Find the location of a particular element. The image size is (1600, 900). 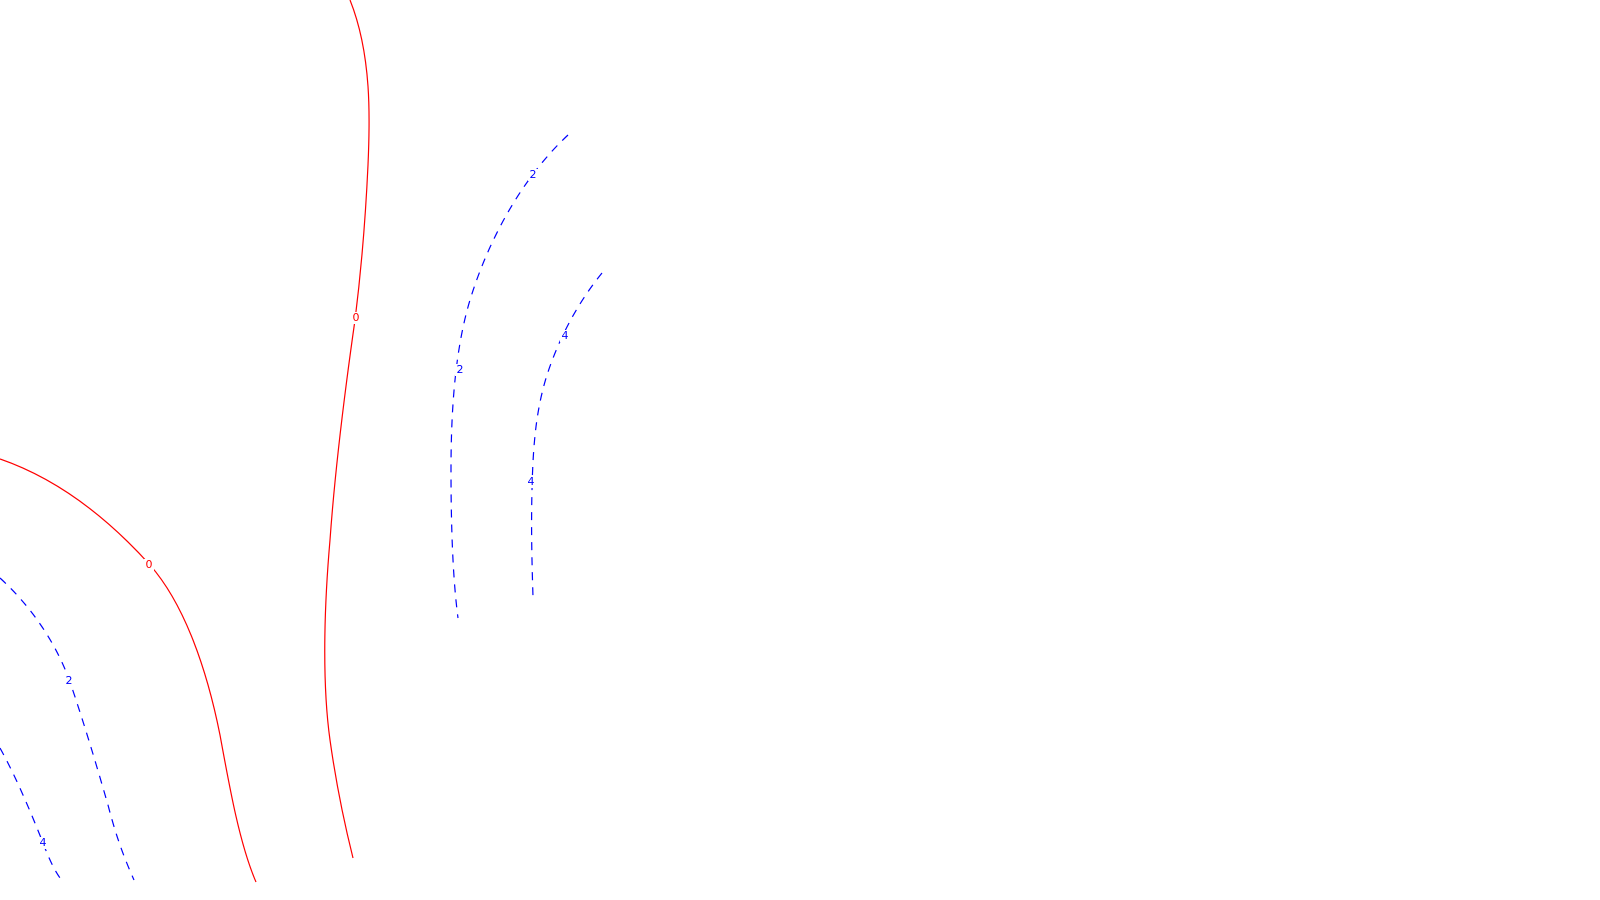

contour-line-center-two is located at coordinates (509, 376).